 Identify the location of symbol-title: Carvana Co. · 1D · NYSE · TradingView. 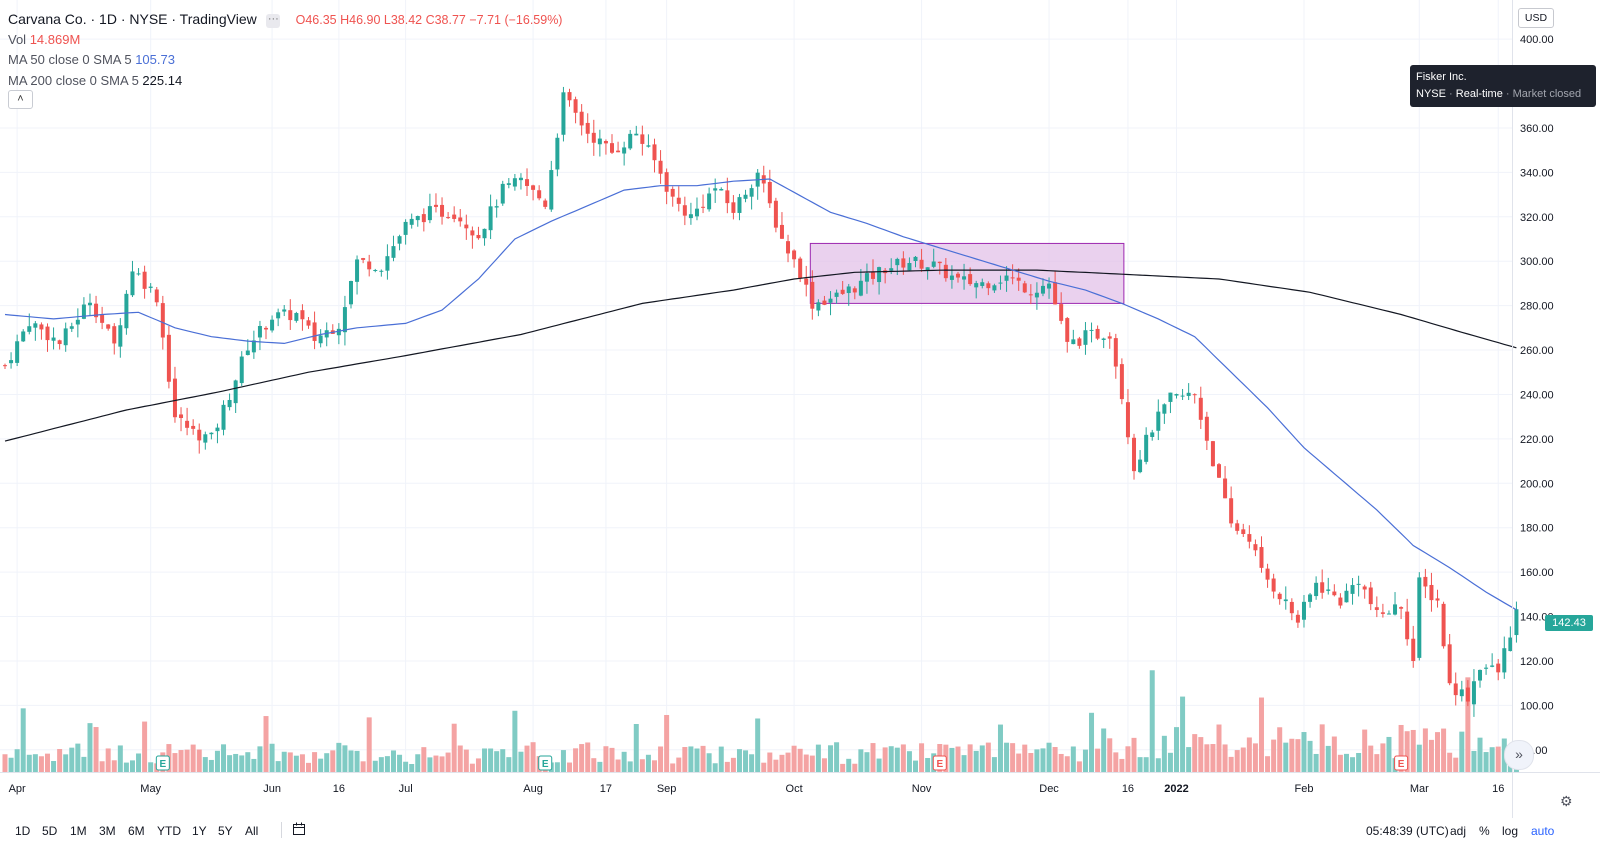
(132, 19).